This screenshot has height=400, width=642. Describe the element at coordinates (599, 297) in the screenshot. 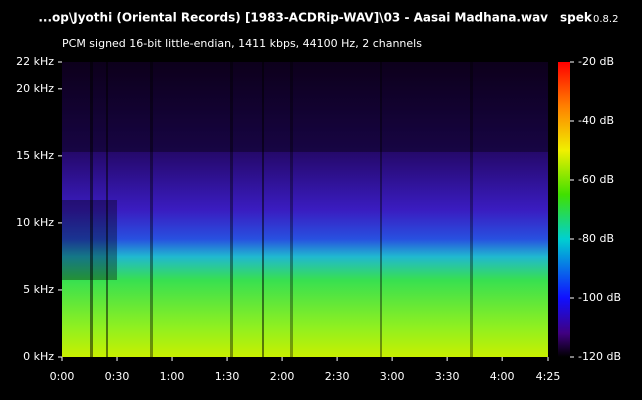

I see `colorbar-tick-label: -100 dB` at that location.